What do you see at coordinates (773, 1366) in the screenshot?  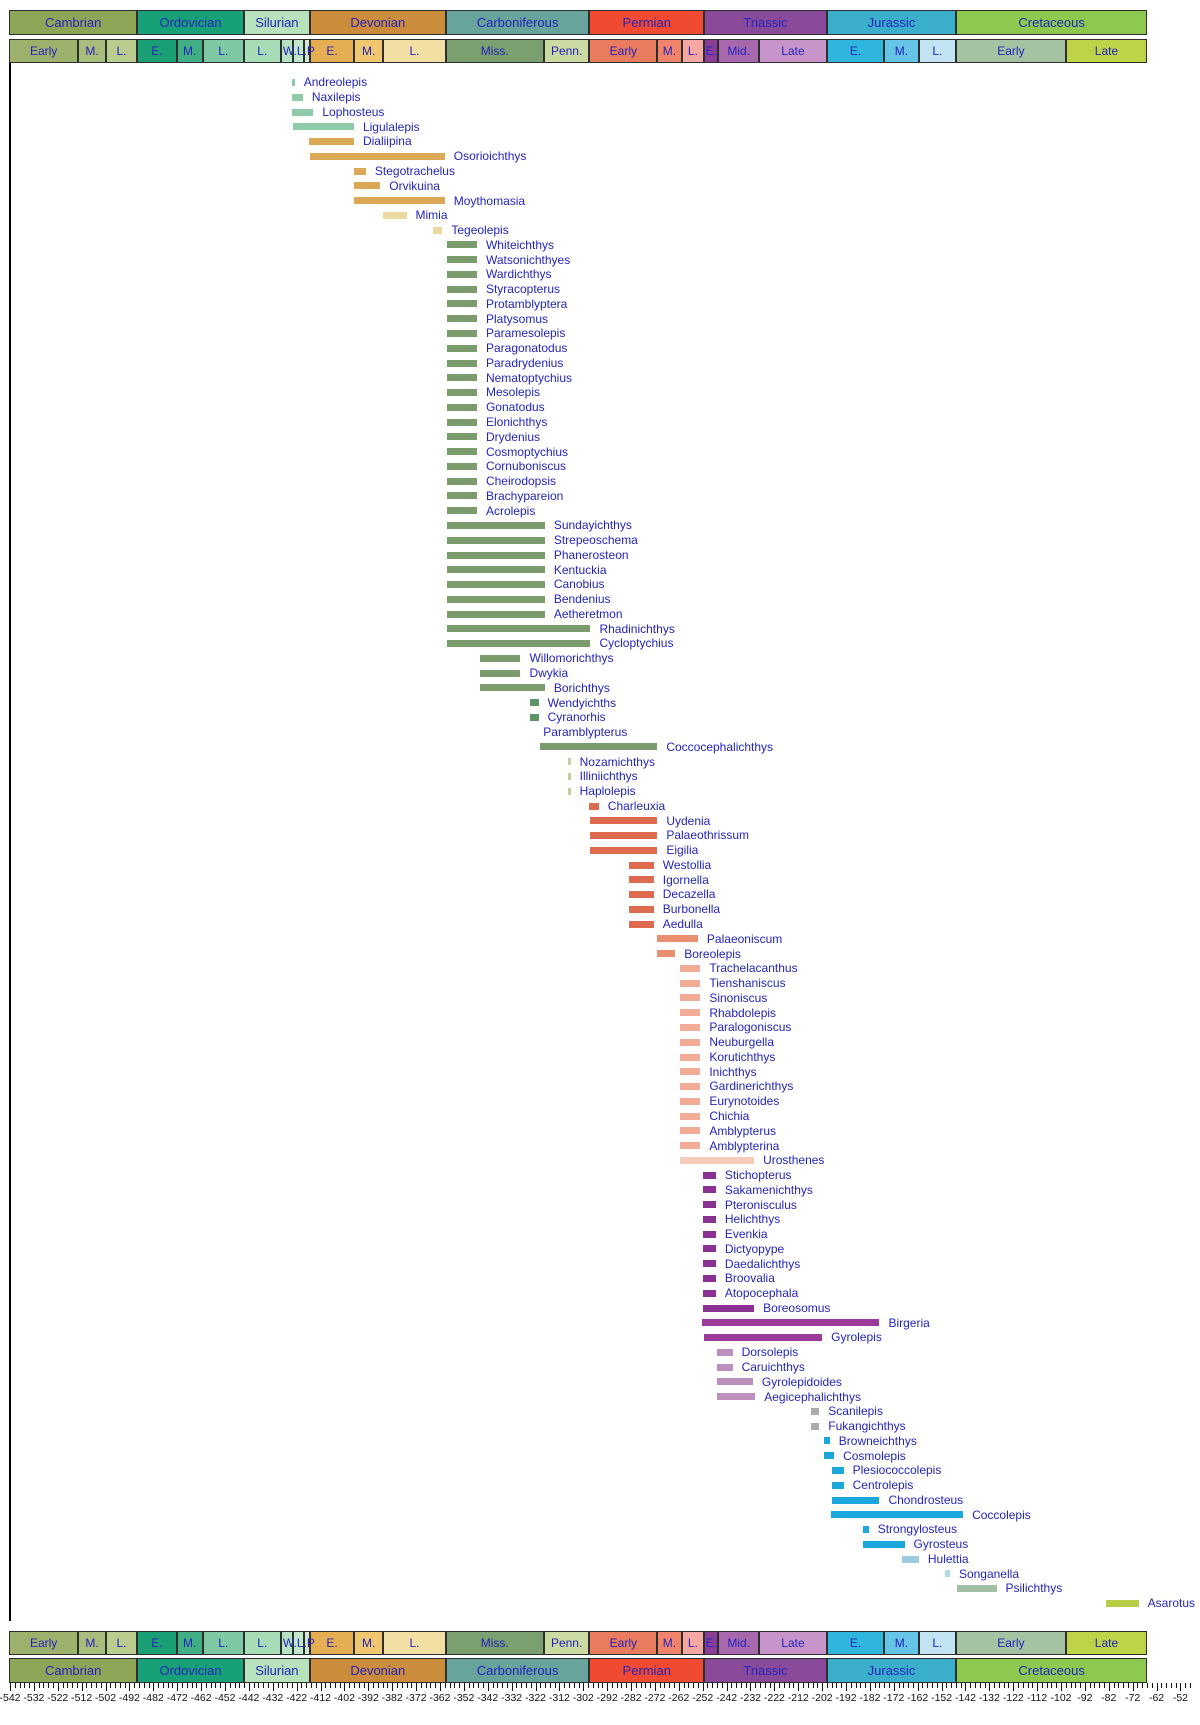 I see `taxon-label: Caruichthys` at bounding box center [773, 1366].